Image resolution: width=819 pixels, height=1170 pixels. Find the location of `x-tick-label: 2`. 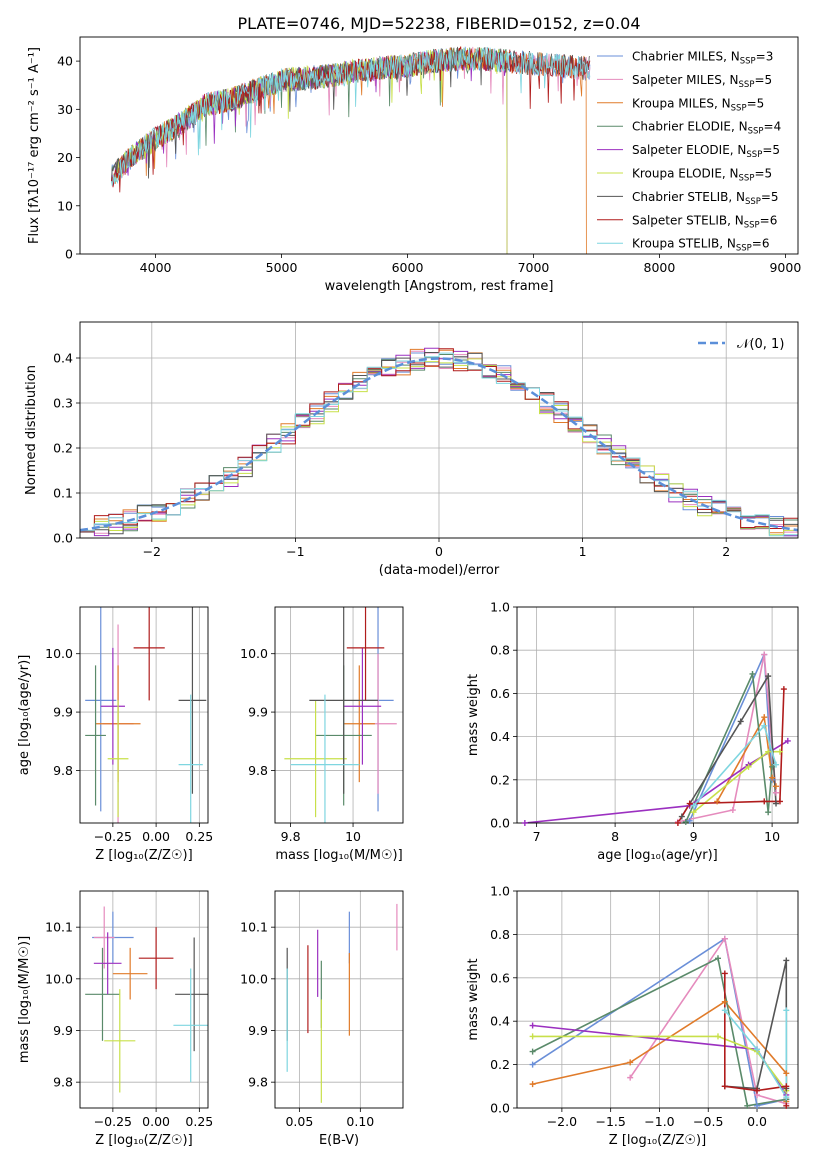

x-tick-label: 2 is located at coordinates (726, 551).